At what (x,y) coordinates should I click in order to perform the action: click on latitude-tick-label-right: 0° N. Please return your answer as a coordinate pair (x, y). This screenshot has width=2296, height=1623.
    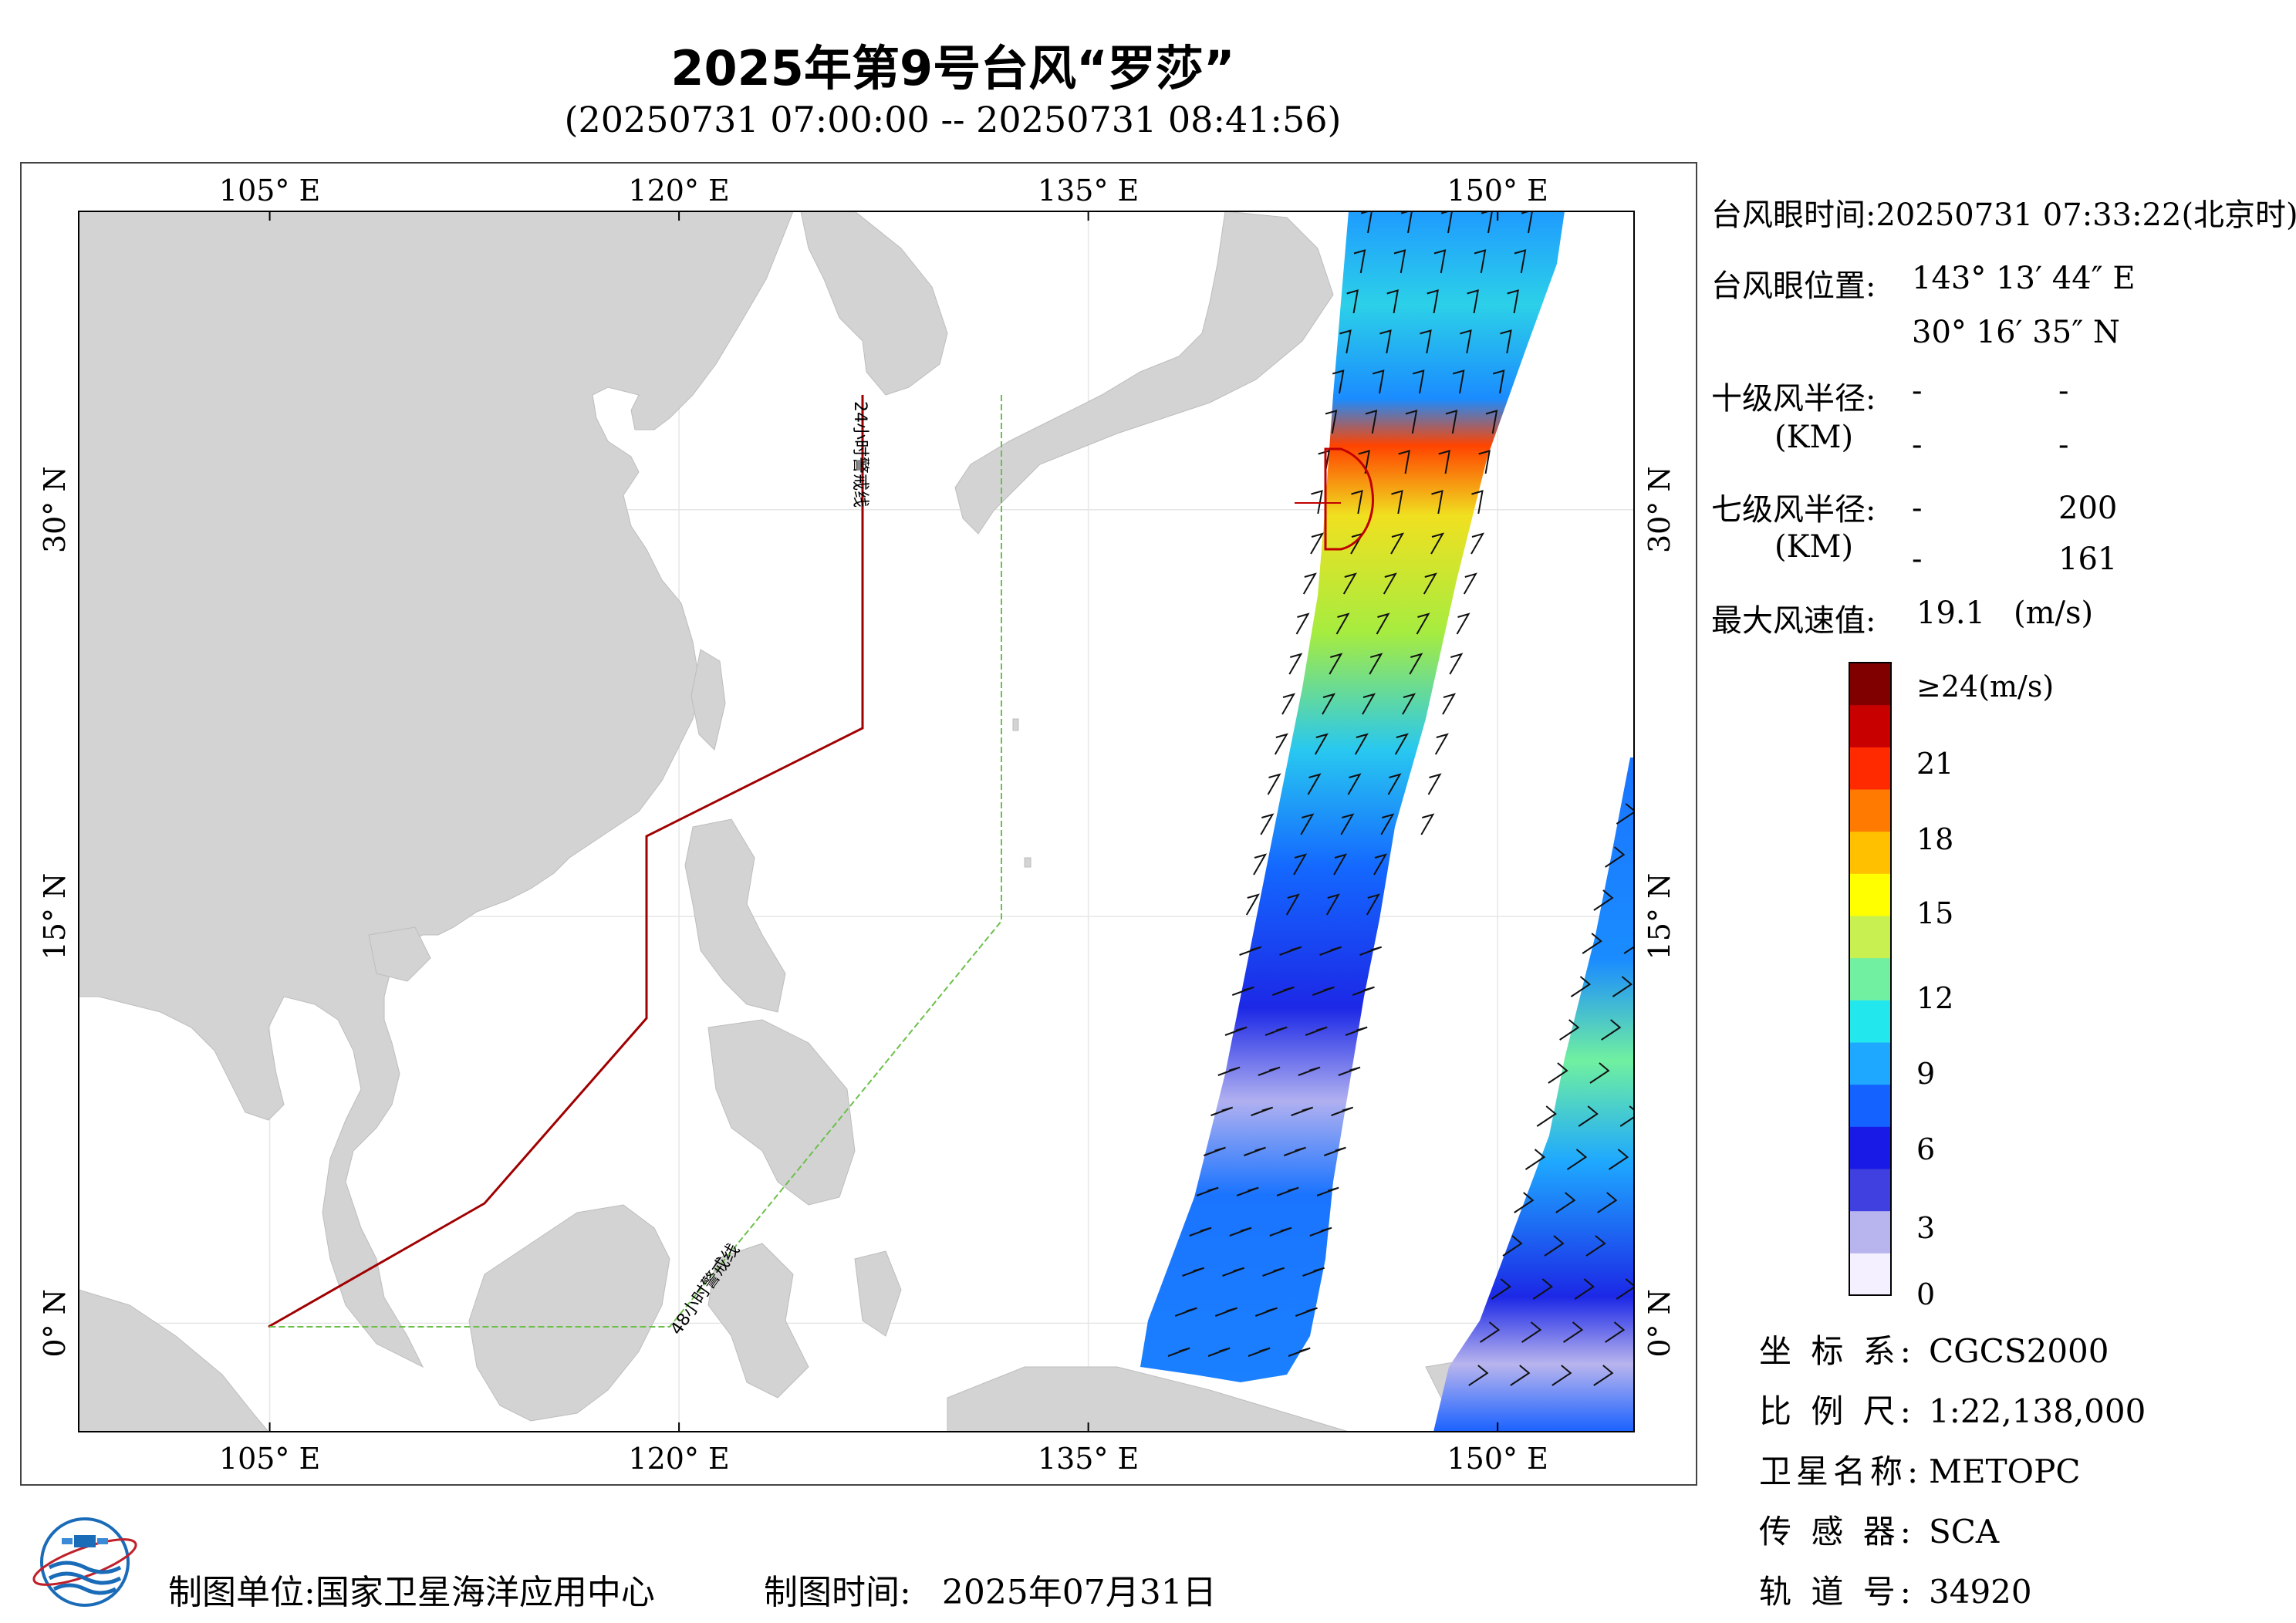
    Looking at the image, I should click on (1659, 1323).